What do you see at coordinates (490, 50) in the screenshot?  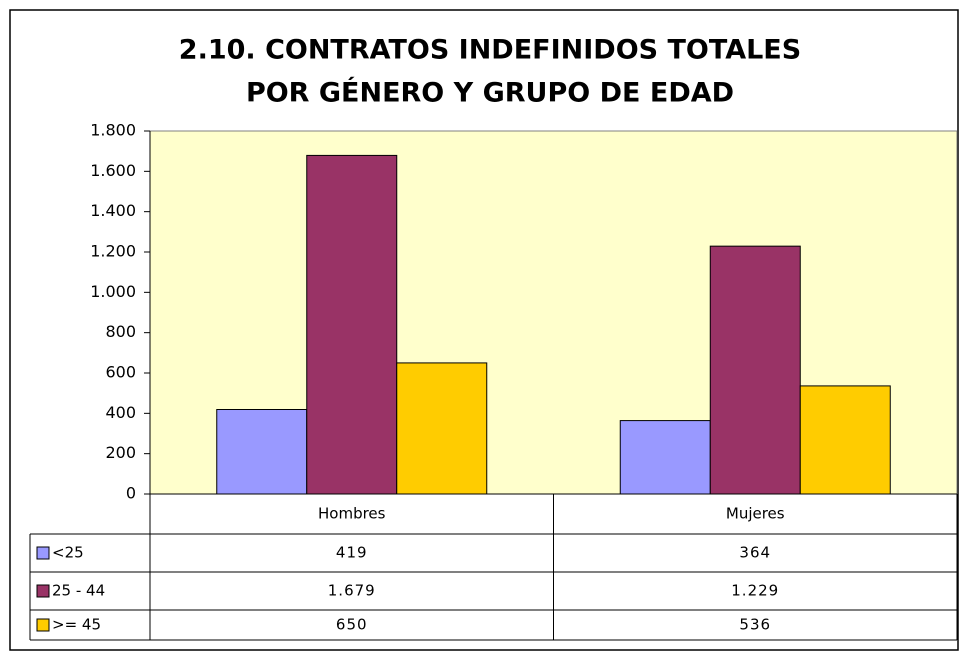 I see `chart-title: 2.10. CONTRATOS INDEFINIDOS TOTALES` at bounding box center [490, 50].